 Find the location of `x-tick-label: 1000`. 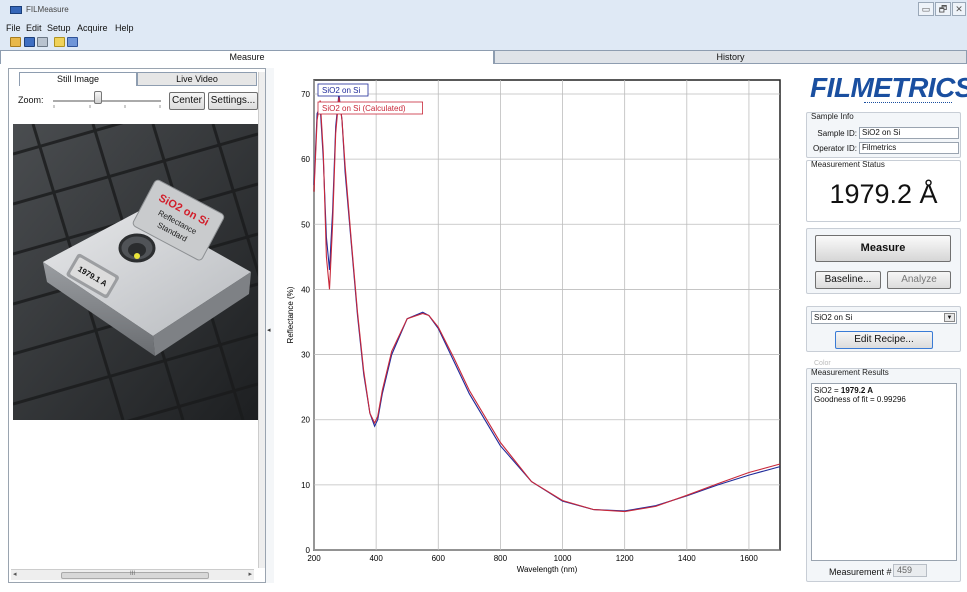

x-tick-label: 1000 is located at coordinates (563, 558).